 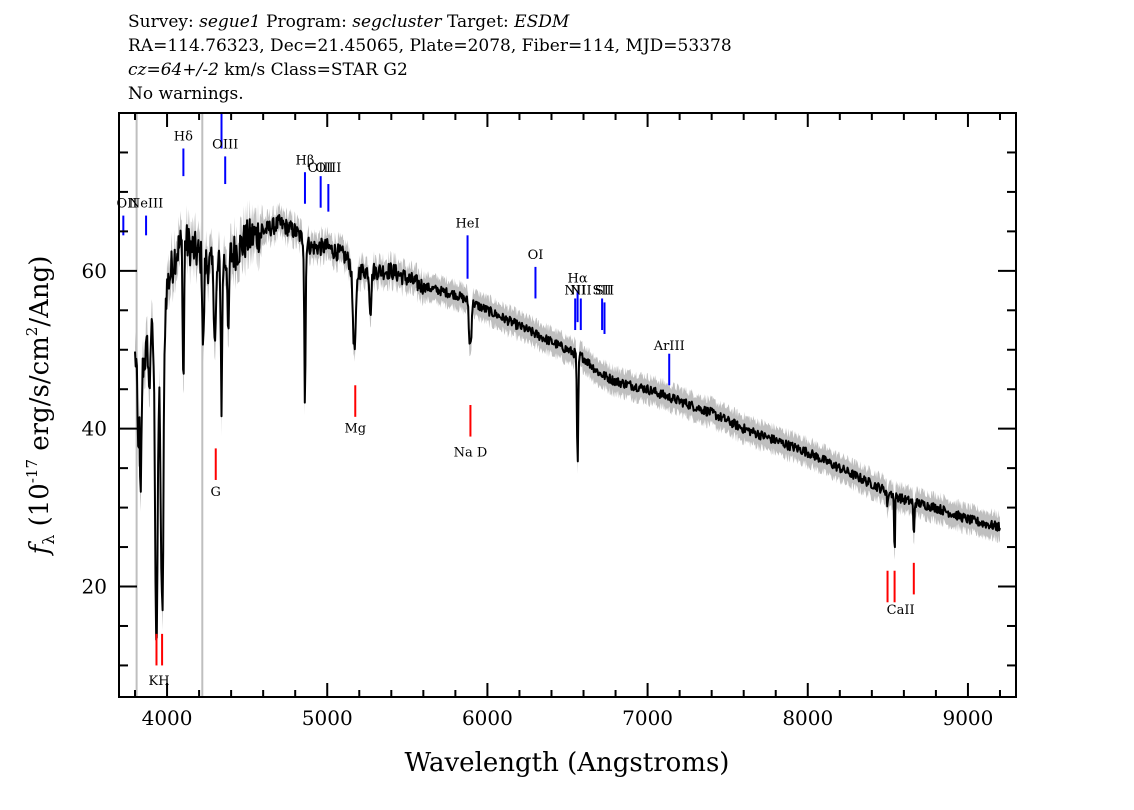 I want to click on emission-line-label-11: Hα, so click(x=578, y=279).